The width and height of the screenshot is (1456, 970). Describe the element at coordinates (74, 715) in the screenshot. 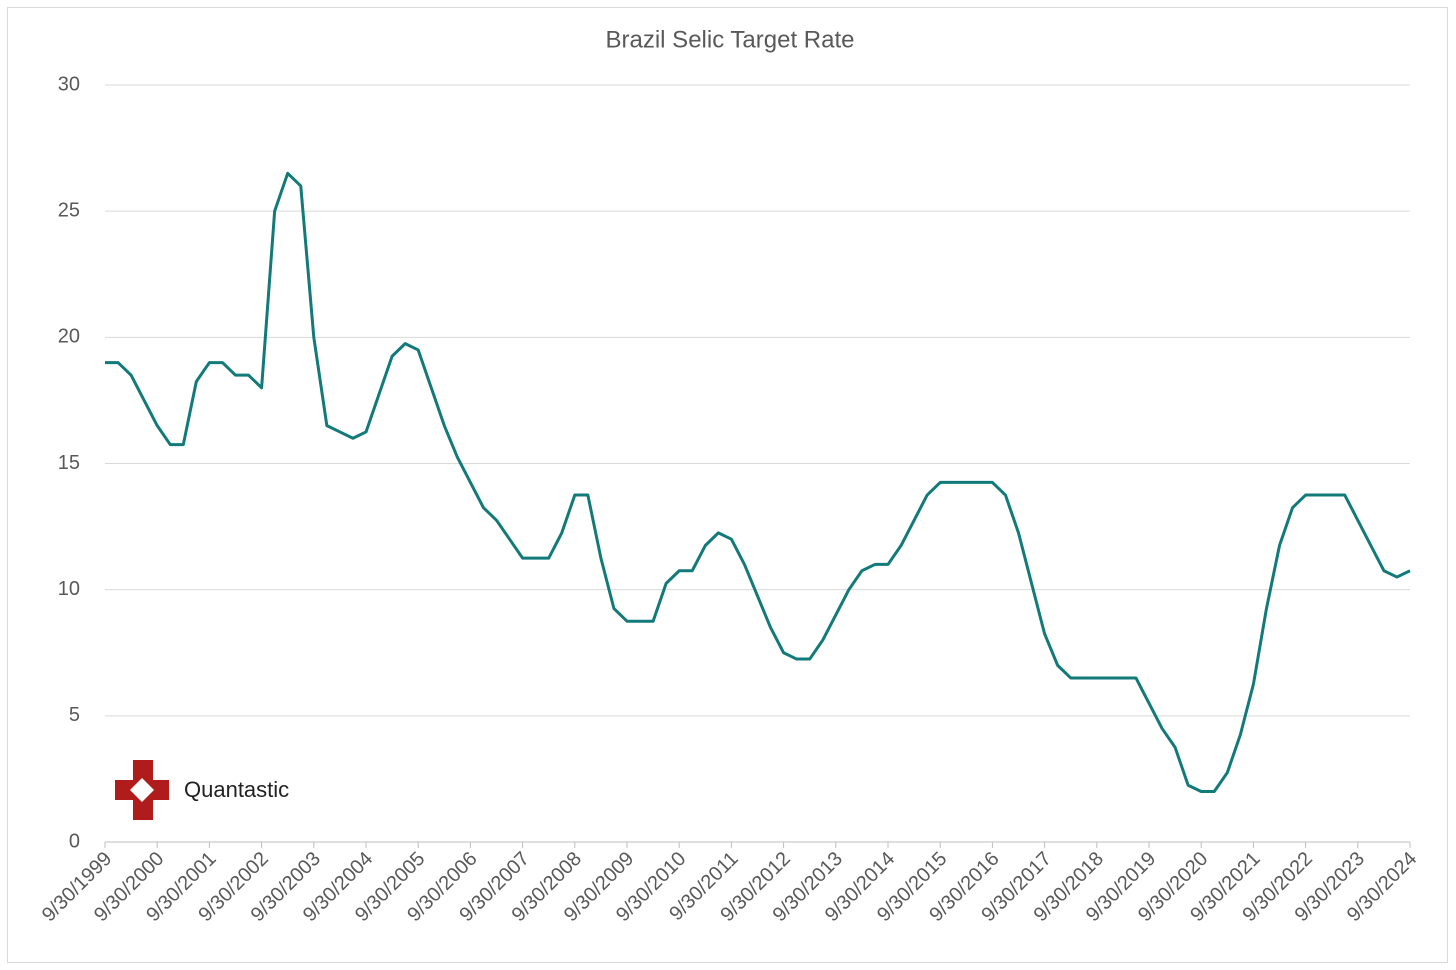

I see `y-tick-label: 5` at that location.